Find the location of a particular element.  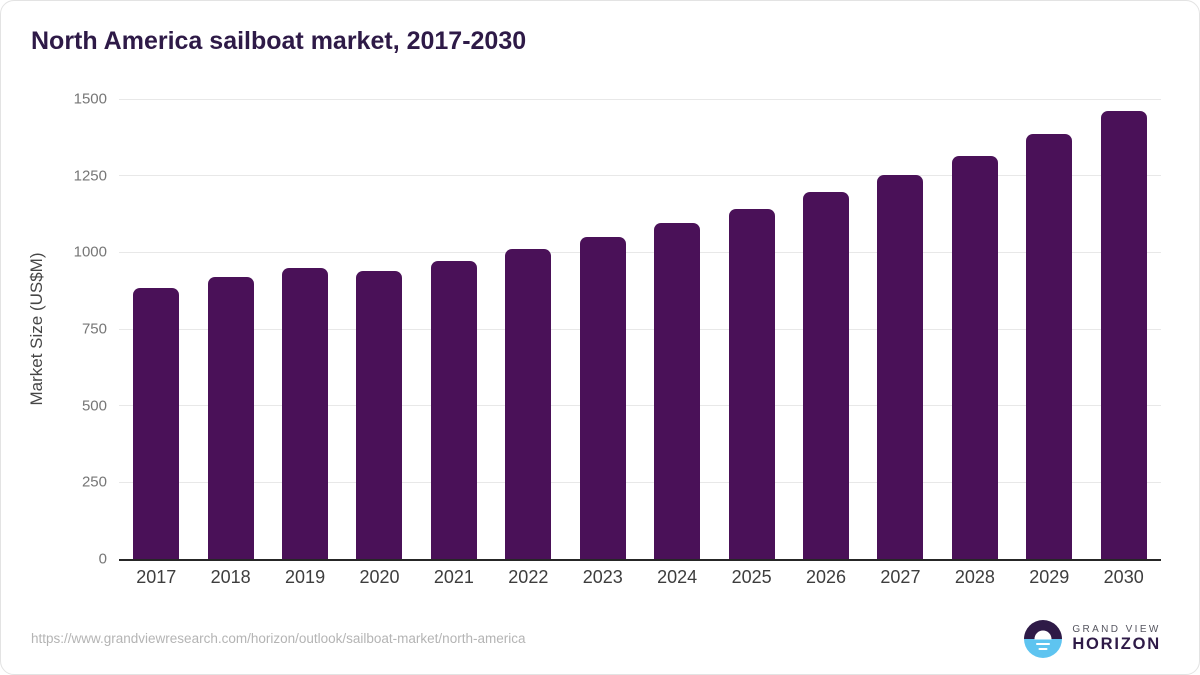

bar-2017 is located at coordinates (156, 423).